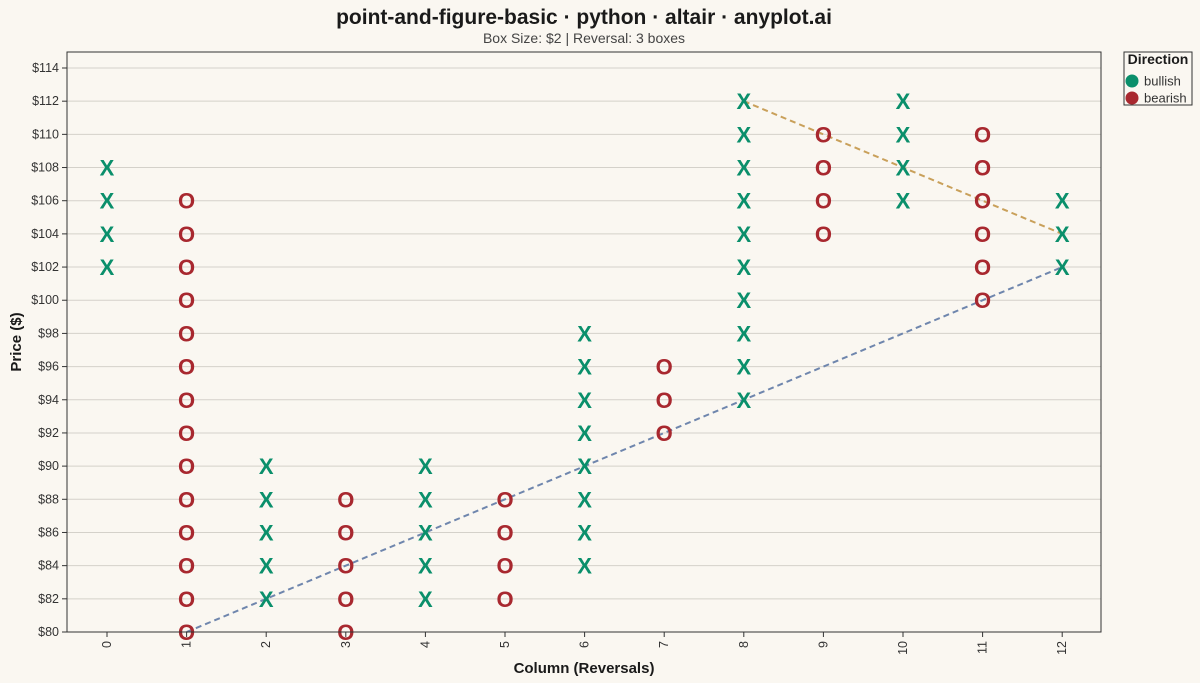 The width and height of the screenshot is (1200, 683). I want to click on x-tick-label: 4, so click(425, 644).